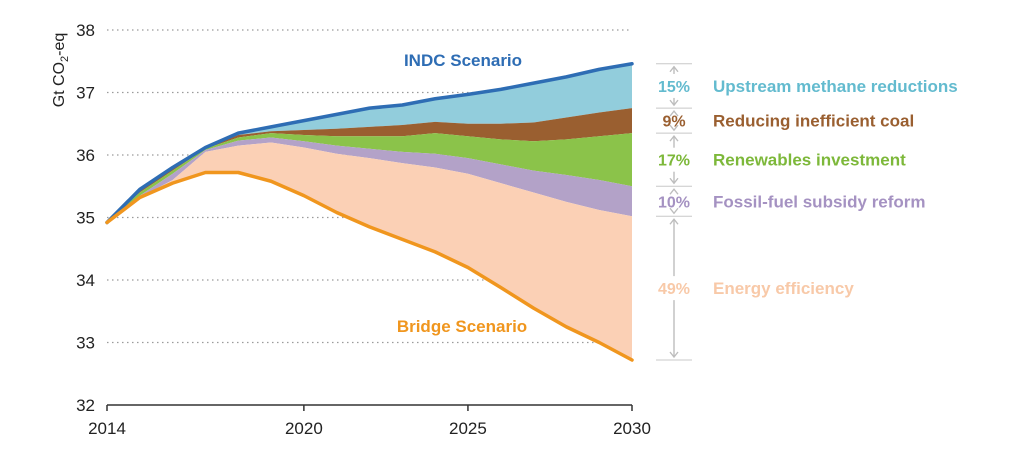 The width and height of the screenshot is (1024, 455). I want to click on band-percent-label: 49%, so click(674, 289).